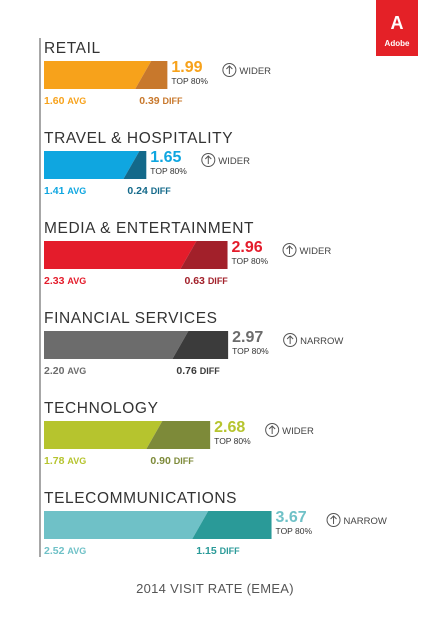 The height and width of the screenshot is (620, 430). What do you see at coordinates (247, 337) in the screenshot?
I see `top80-value-financial-services: 2.97` at bounding box center [247, 337].